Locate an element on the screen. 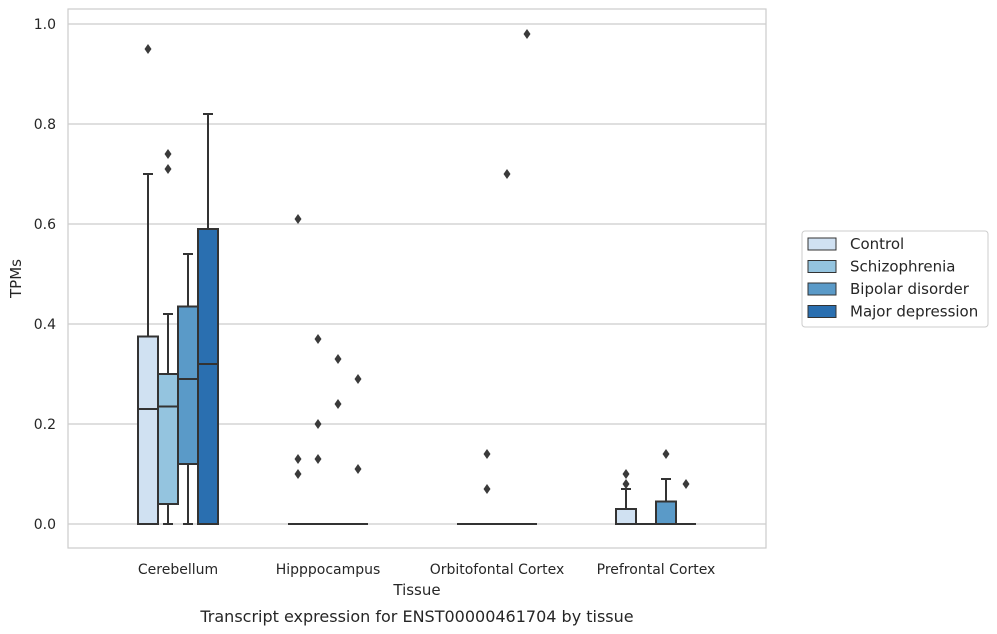 The height and width of the screenshot is (634, 997). x-tick-label: Orbitofontal Cortex is located at coordinates (497, 570).